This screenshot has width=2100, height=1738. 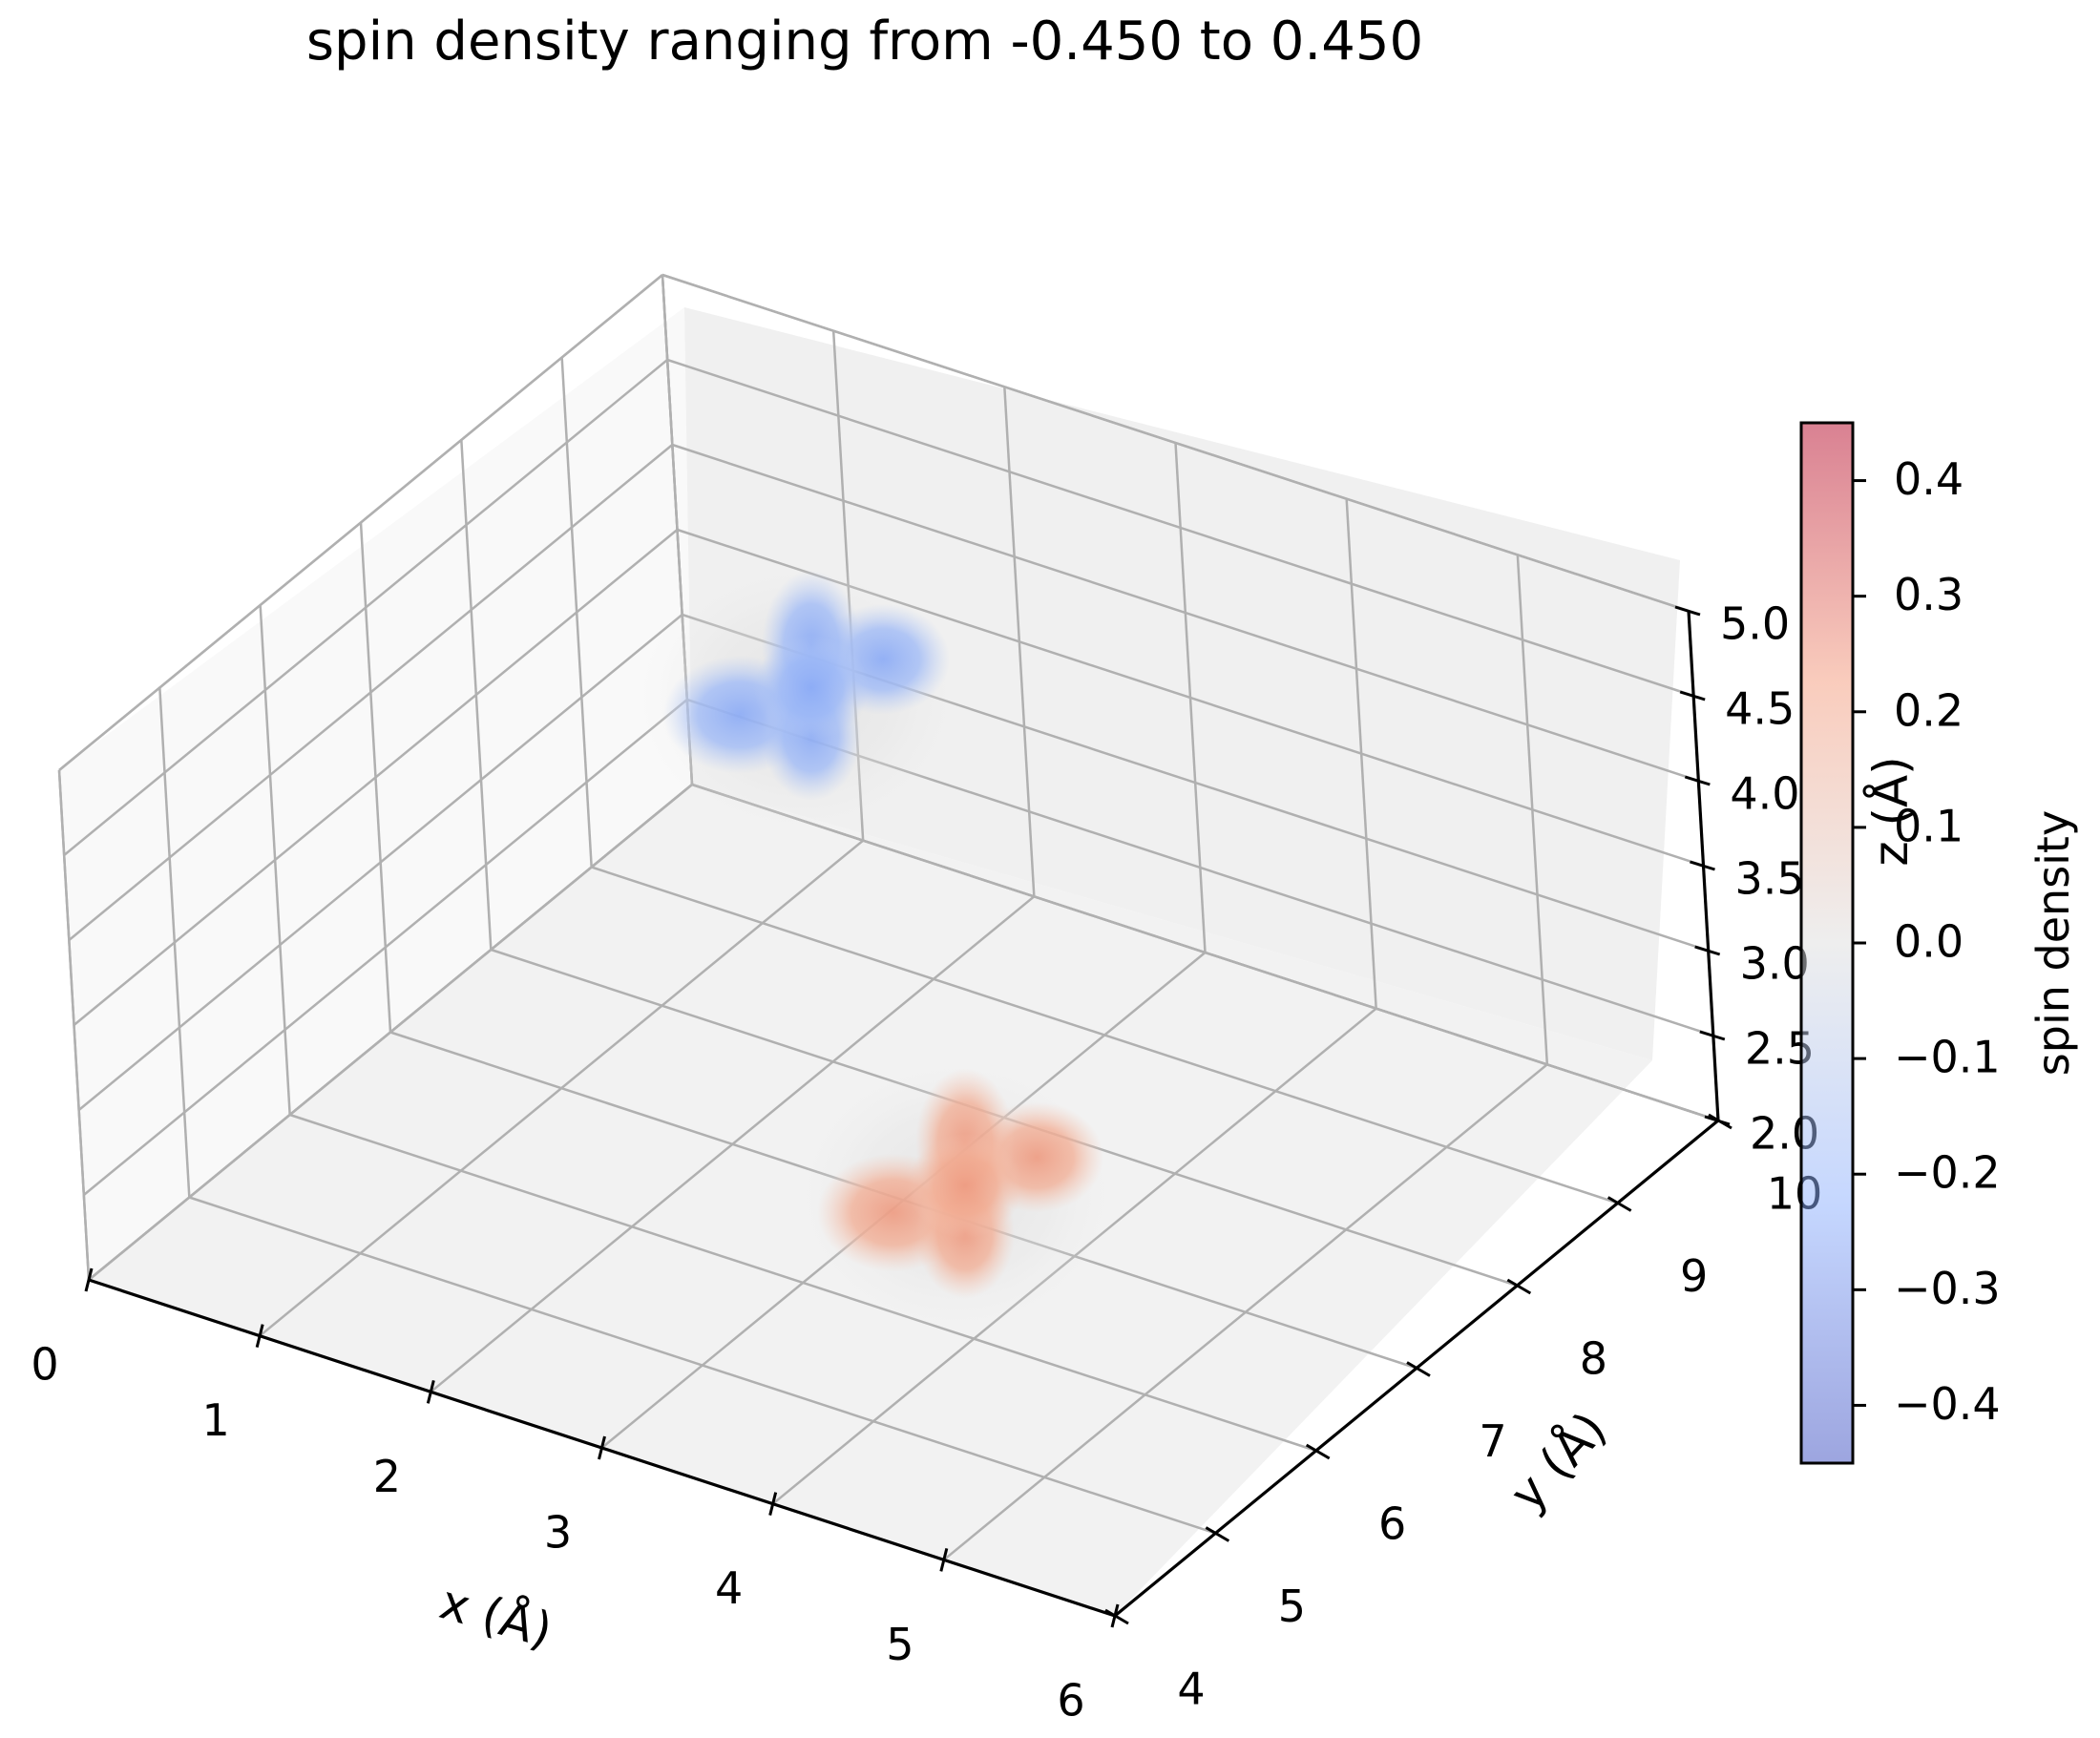 I want to click on x-axis-label: x (Å), so click(x=496, y=1616).